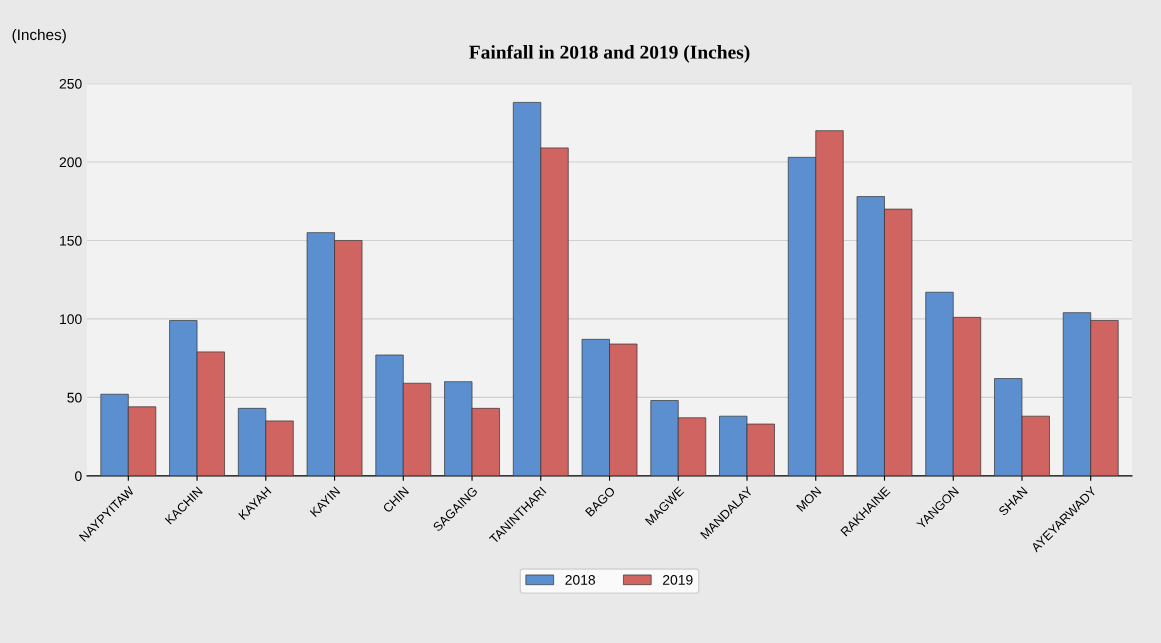 The height and width of the screenshot is (643, 1161). I want to click on y-tick-label: 250, so click(70, 83).